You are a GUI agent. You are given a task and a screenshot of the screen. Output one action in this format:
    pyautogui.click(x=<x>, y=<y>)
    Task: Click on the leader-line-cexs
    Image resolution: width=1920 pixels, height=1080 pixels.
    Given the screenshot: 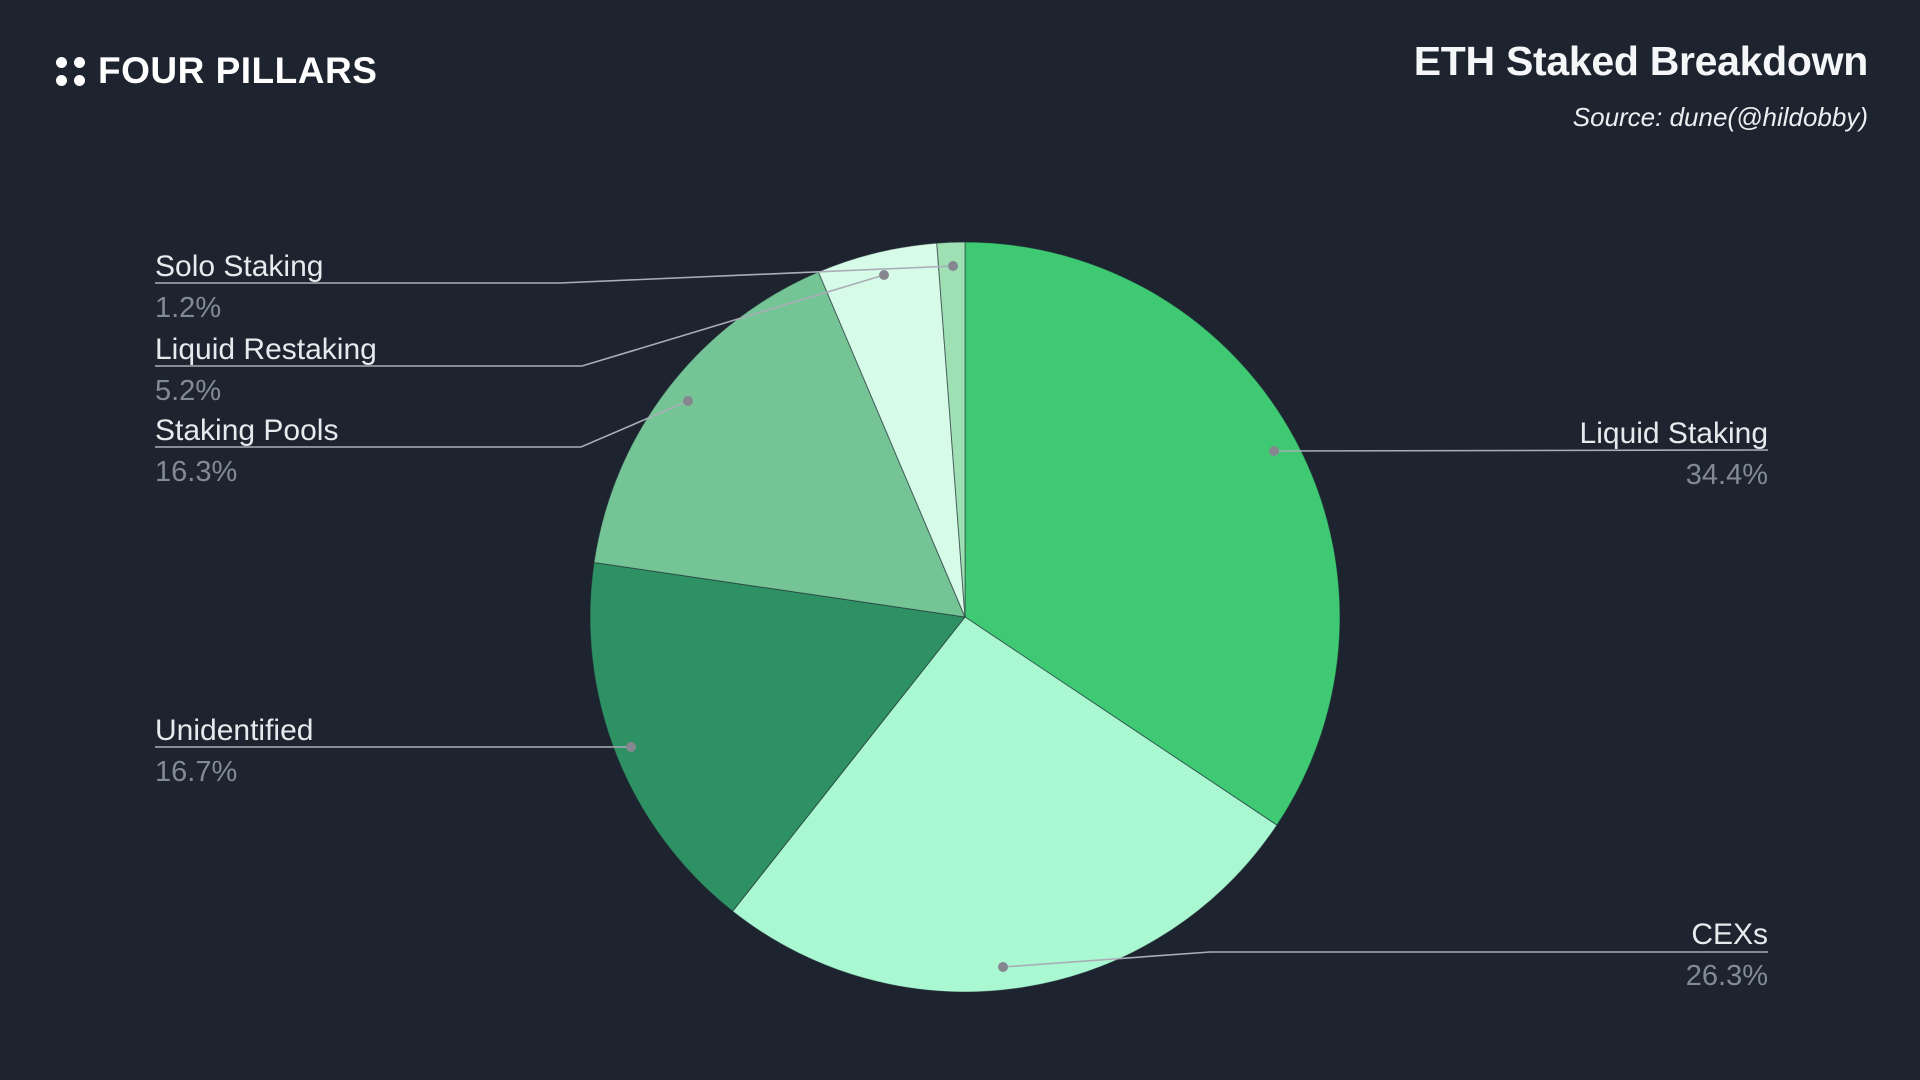 What is the action you would take?
    pyautogui.click(x=1385, y=959)
    